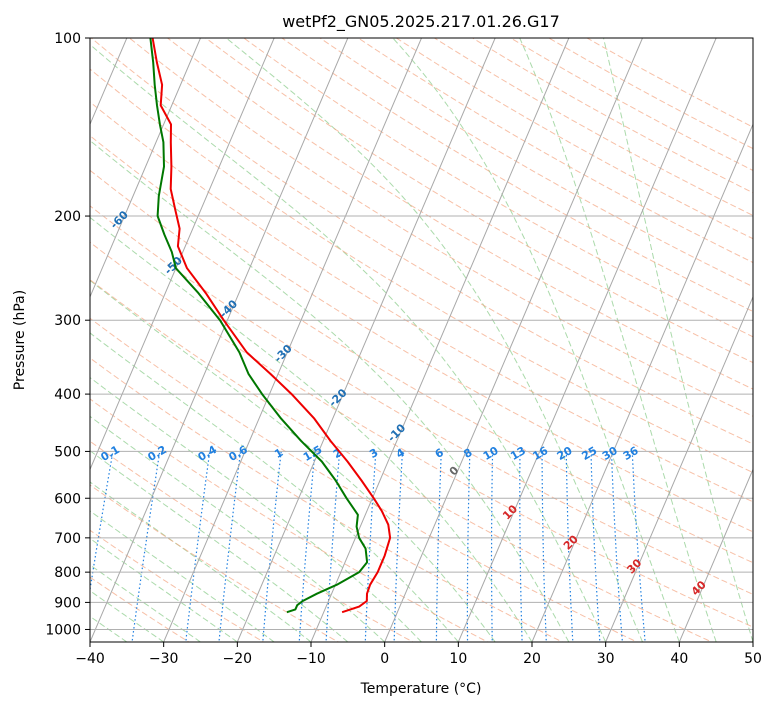 Image resolution: width=775 pixels, height=708 pixels. I want to click on y-axis: 100 200 300 400 500 600 700 800 900 1000, so click(67, 334).